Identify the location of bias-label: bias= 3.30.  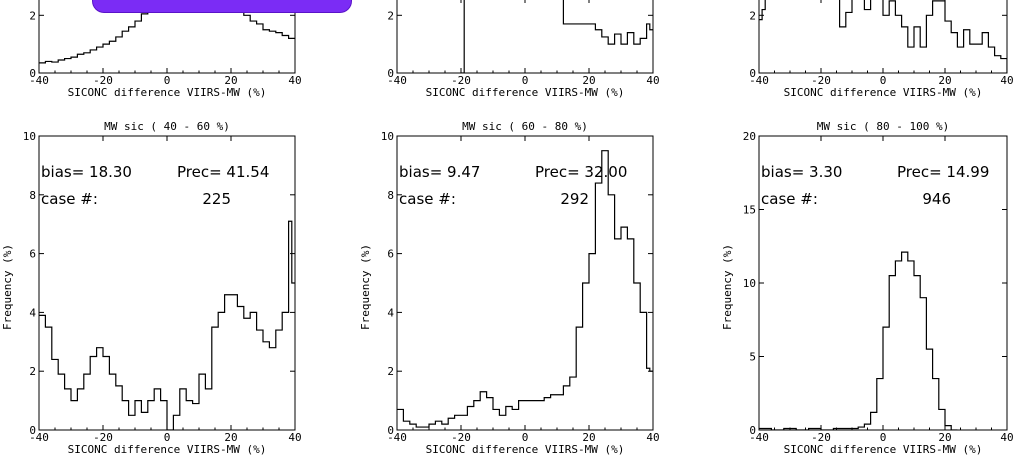
(801, 172).